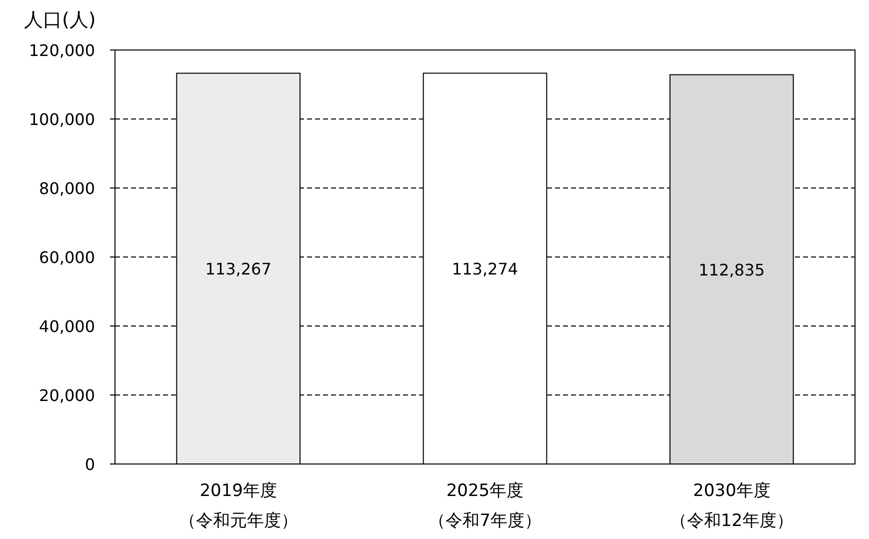 This screenshot has width=869, height=539. I want to click on y-tick-label: 60,000, so click(67, 257).